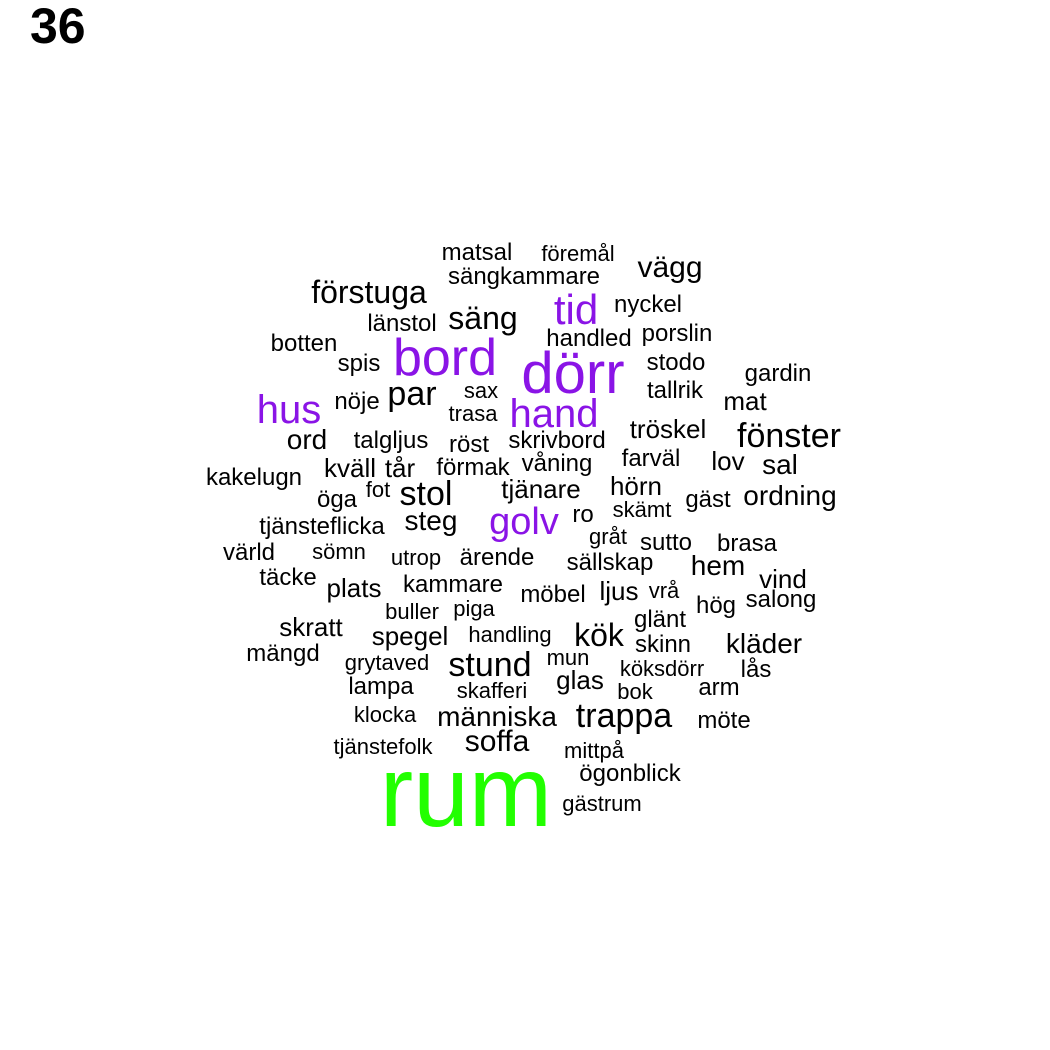 This screenshot has height=1050, width=1050. What do you see at coordinates (789, 436) in the screenshot?
I see `cloud-word: fönster` at bounding box center [789, 436].